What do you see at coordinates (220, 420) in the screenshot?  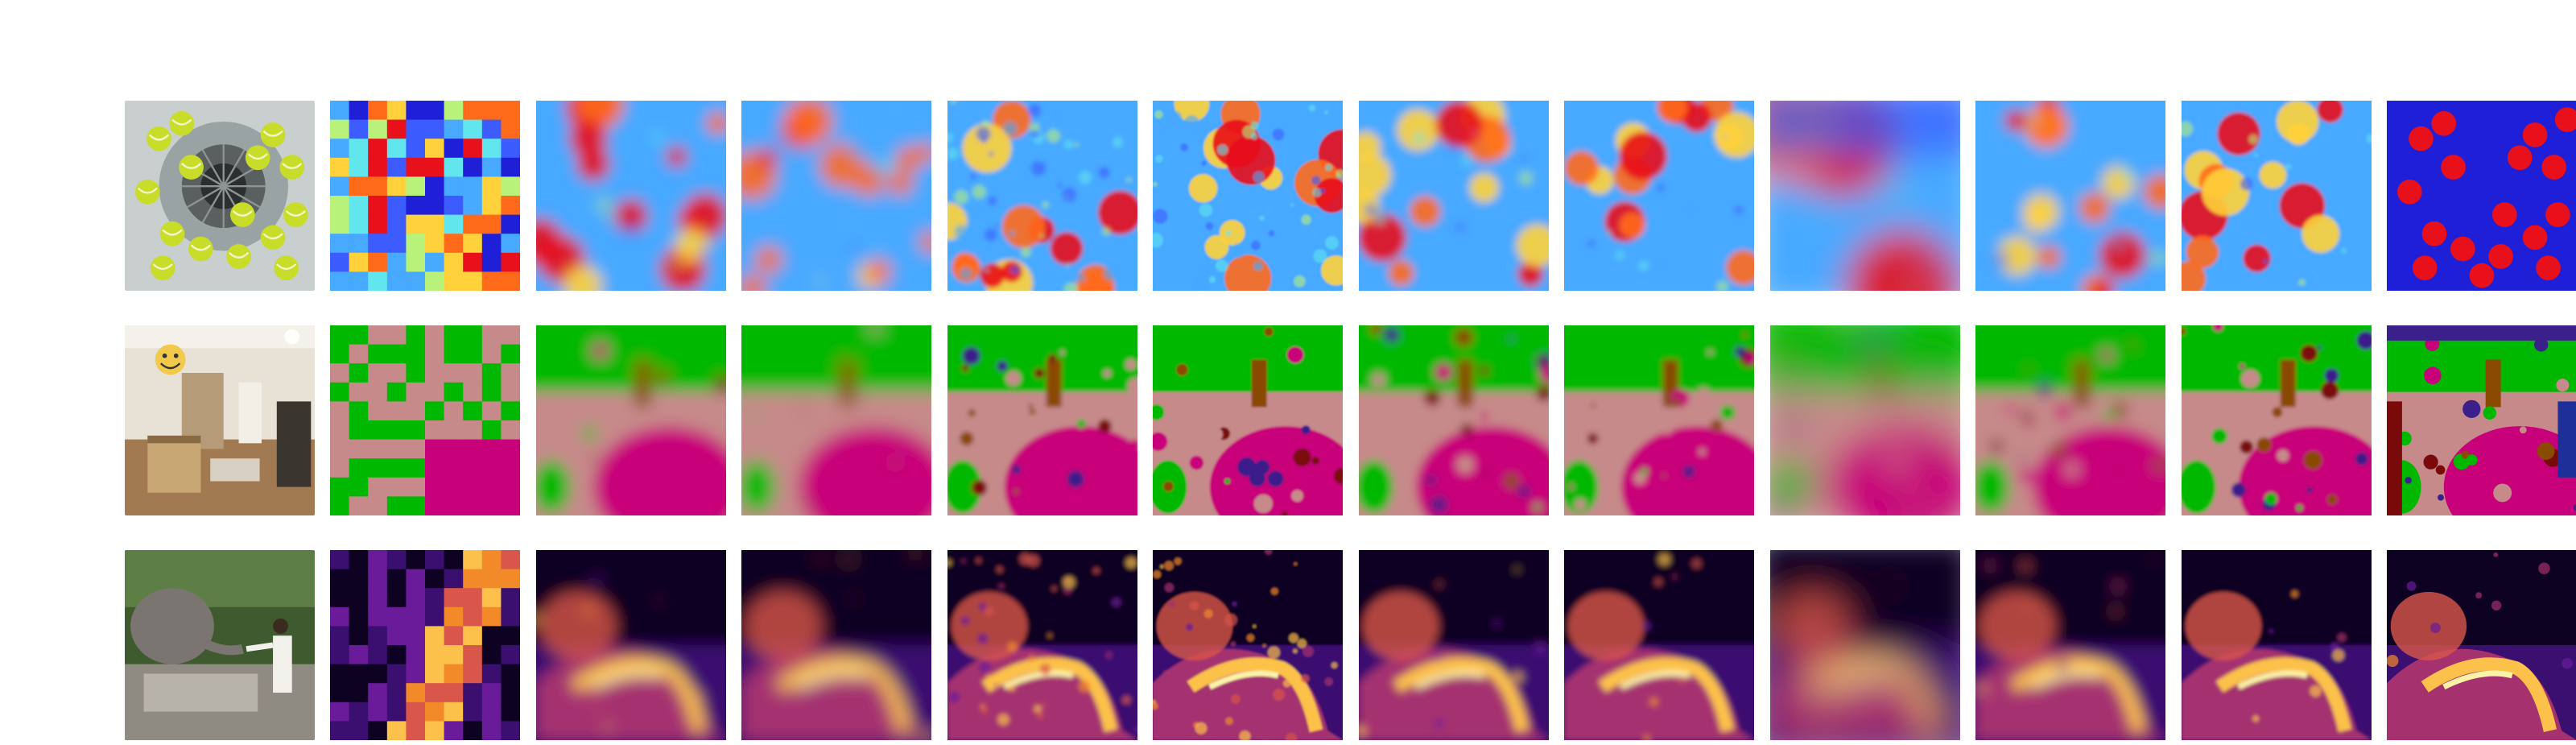 I see `segmentation-input-photo` at bounding box center [220, 420].